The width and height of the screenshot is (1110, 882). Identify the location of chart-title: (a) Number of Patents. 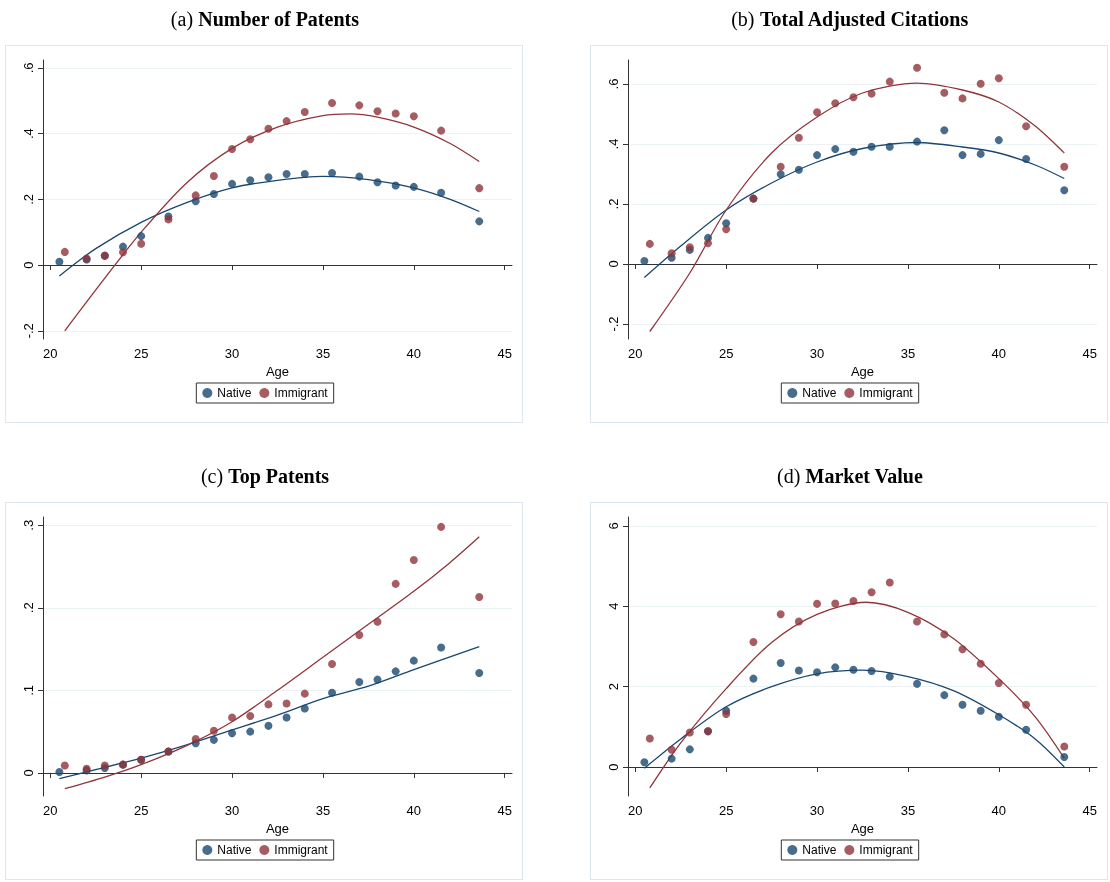
(265, 19).